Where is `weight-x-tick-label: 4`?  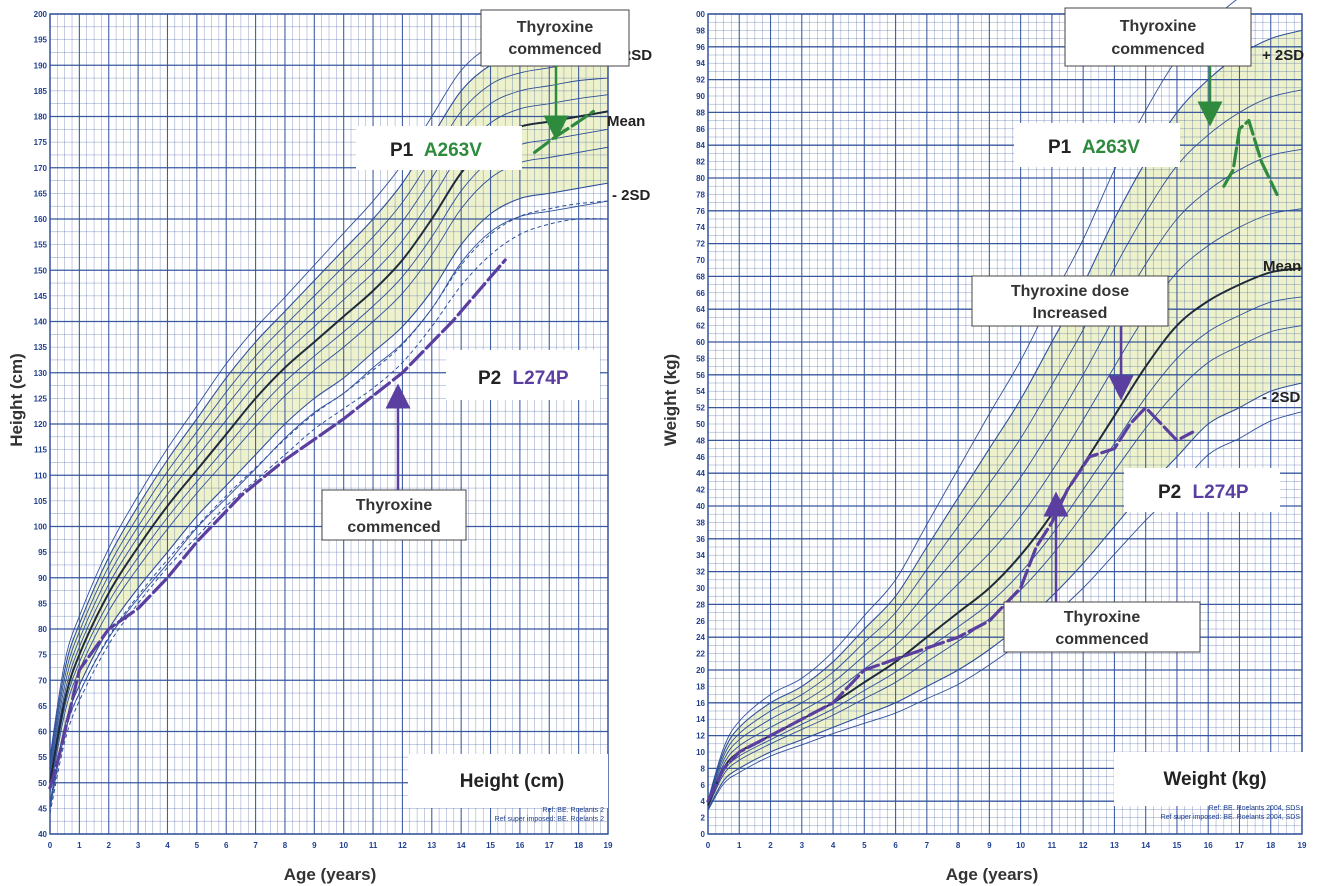
weight-x-tick-label: 4 is located at coordinates (833, 845).